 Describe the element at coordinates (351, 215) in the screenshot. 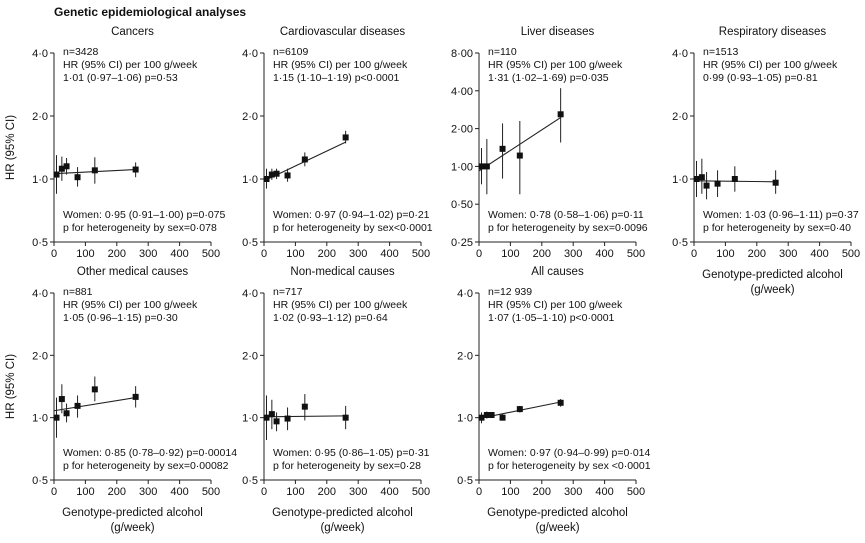

I see `panel-footnote: Women: 0·97 (0·94–1·02) p=0·21` at that location.